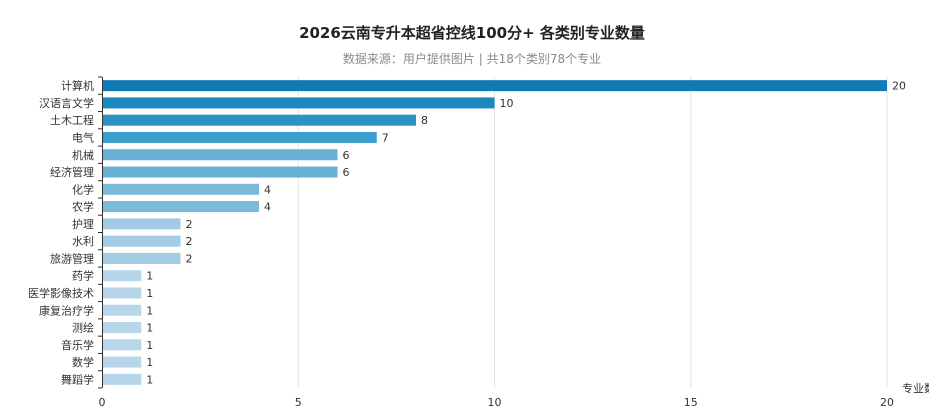 The width and height of the screenshot is (929, 420). What do you see at coordinates (424, 120) in the screenshot?
I see `value-label: 8` at bounding box center [424, 120].